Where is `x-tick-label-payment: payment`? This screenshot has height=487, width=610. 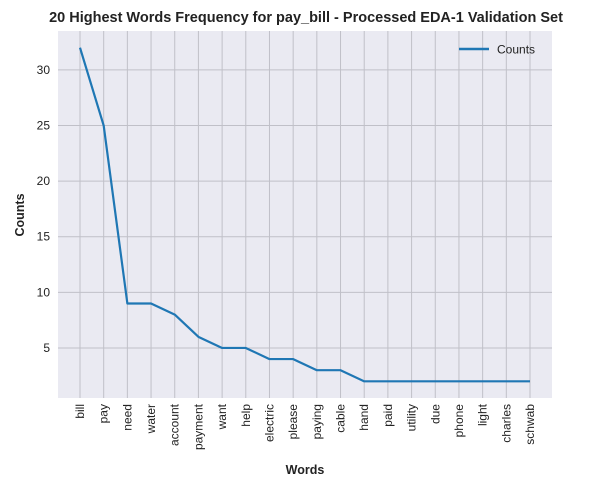
x-tick-label-payment: payment is located at coordinates (198, 426).